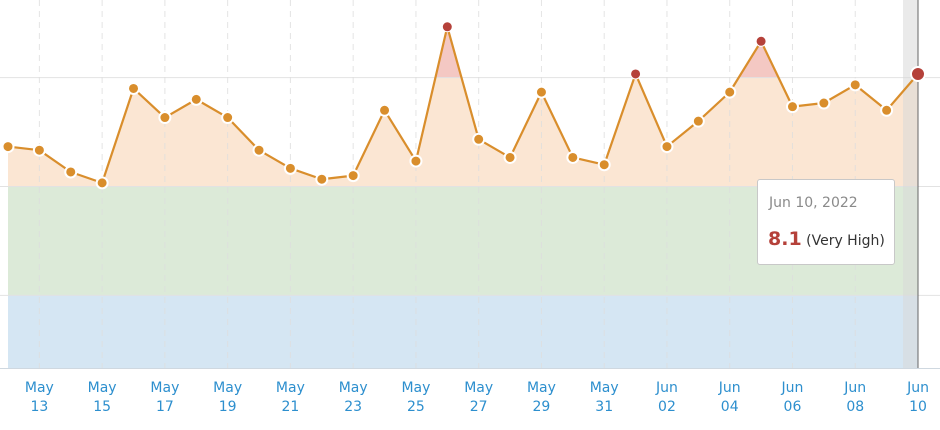 The image size is (940, 430). I want to click on x-tick-label: May 23, so click(353, 397).